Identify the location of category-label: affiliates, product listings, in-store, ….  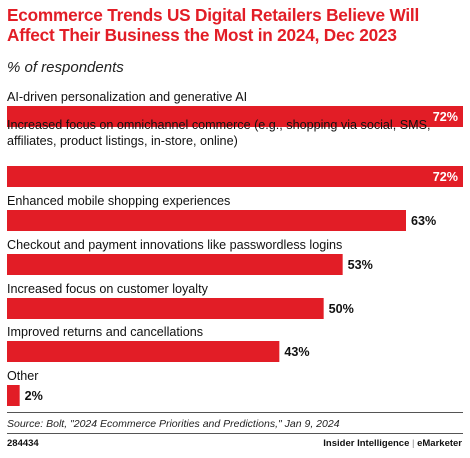
(122, 141).